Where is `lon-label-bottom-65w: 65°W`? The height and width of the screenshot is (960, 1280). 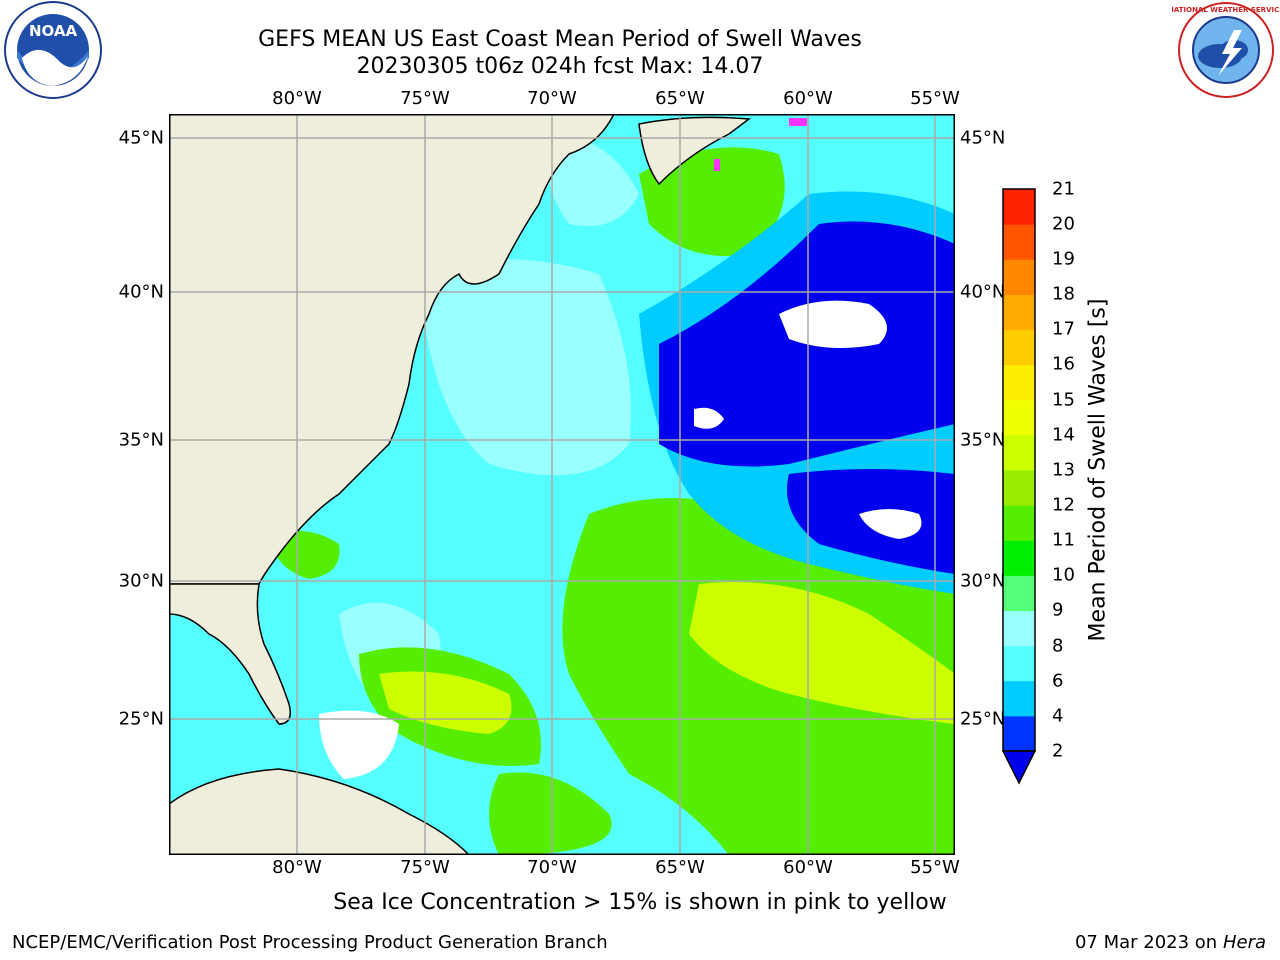 lon-label-bottom-65w: 65°W is located at coordinates (680, 867).